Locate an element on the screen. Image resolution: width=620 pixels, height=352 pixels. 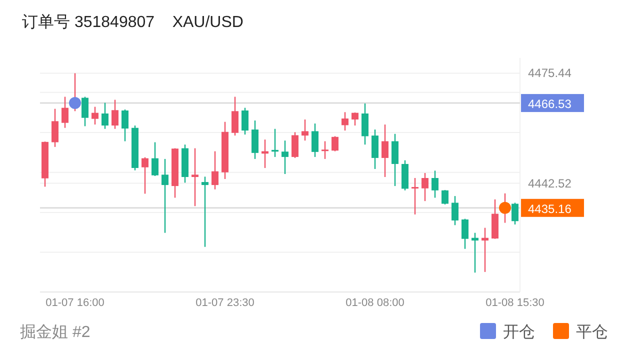
y-tick-label: 4475.44 is located at coordinates (550, 73).